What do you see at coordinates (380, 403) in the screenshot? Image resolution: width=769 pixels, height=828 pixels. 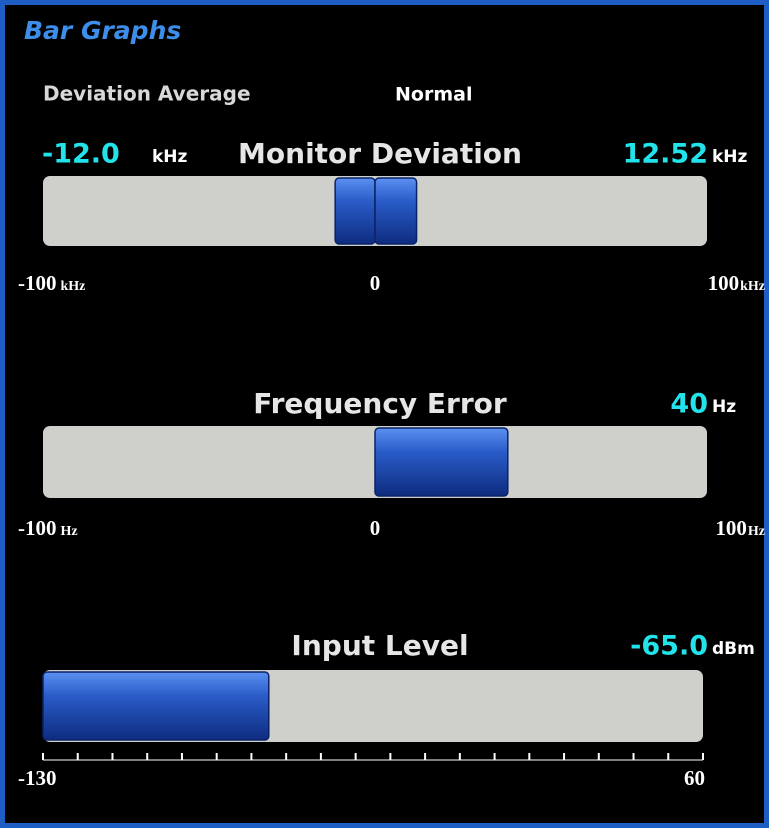 I see `gauge-title: Frequency Error` at bounding box center [380, 403].